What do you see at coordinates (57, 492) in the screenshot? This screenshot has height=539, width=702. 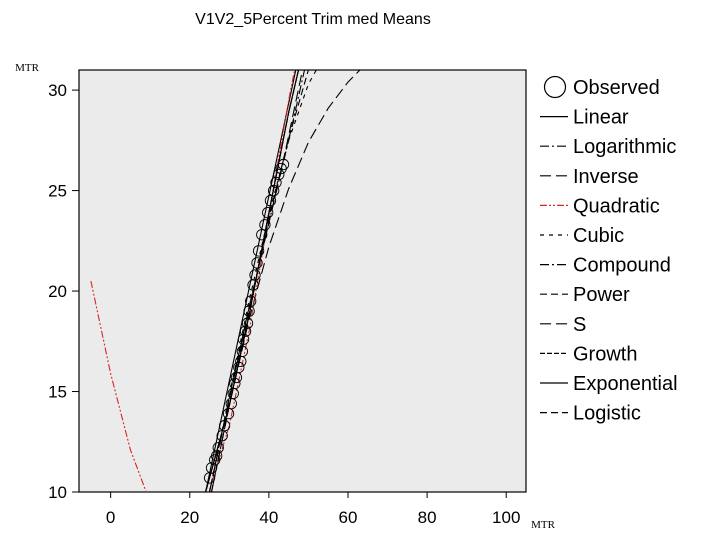 I see `y-tick-label: 10` at bounding box center [57, 492].